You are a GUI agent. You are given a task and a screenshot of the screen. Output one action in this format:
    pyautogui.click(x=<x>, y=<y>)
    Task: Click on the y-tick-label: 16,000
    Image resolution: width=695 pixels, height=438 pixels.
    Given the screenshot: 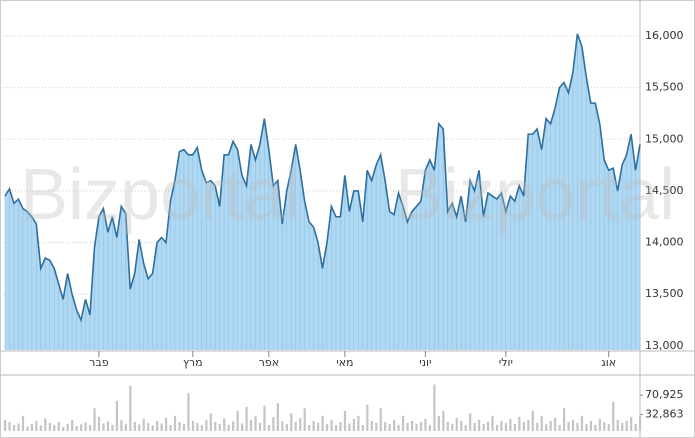 What is the action you would take?
    pyautogui.click(x=664, y=35)
    